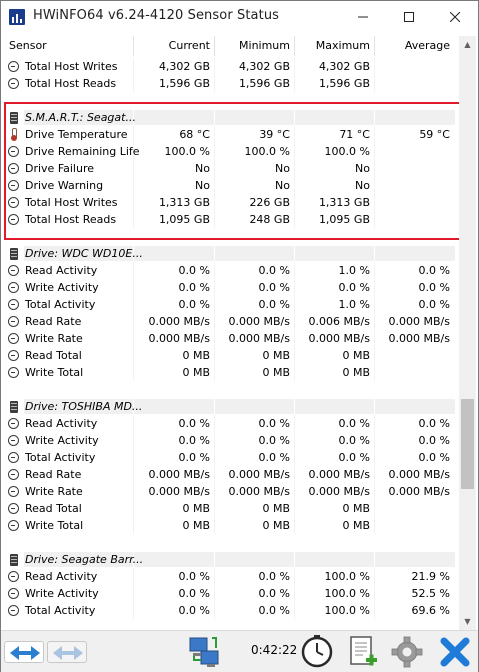  Describe the element at coordinates (467, 44) in the screenshot. I see `scroll-up-arrow-icon: ▲` at that location.